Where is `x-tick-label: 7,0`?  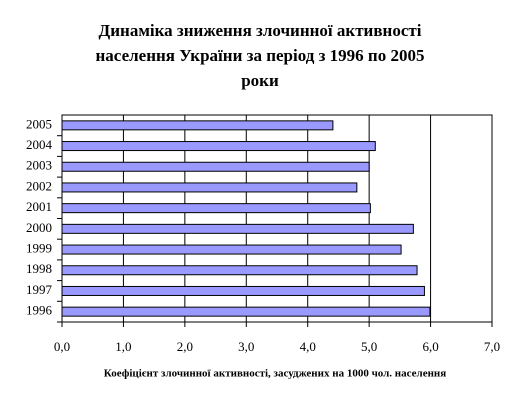 x-tick-label: 7,0 is located at coordinates (492, 346).